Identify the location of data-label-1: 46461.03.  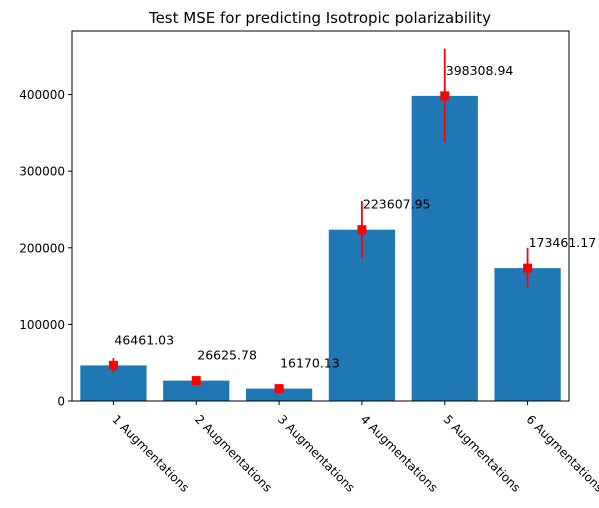
(144, 339).